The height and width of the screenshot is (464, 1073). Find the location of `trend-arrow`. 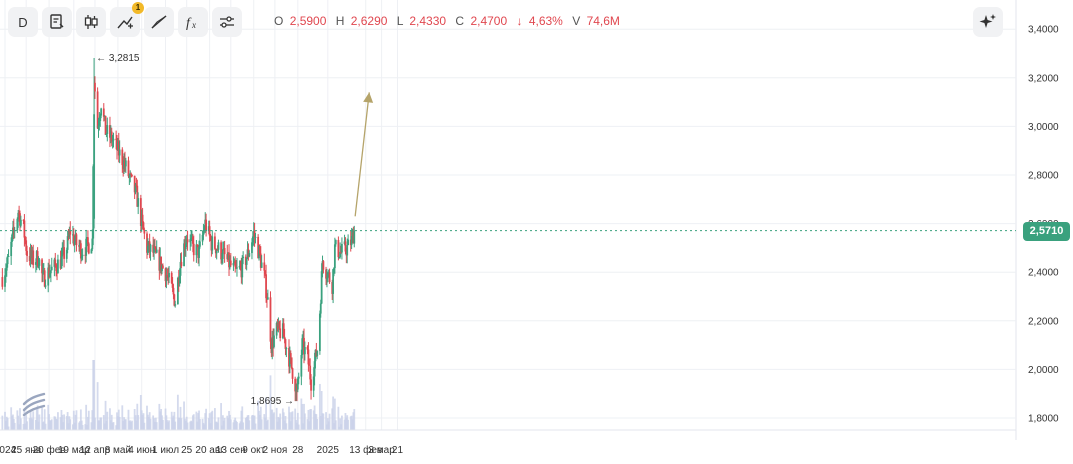

trend-arrow is located at coordinates (364, 154).